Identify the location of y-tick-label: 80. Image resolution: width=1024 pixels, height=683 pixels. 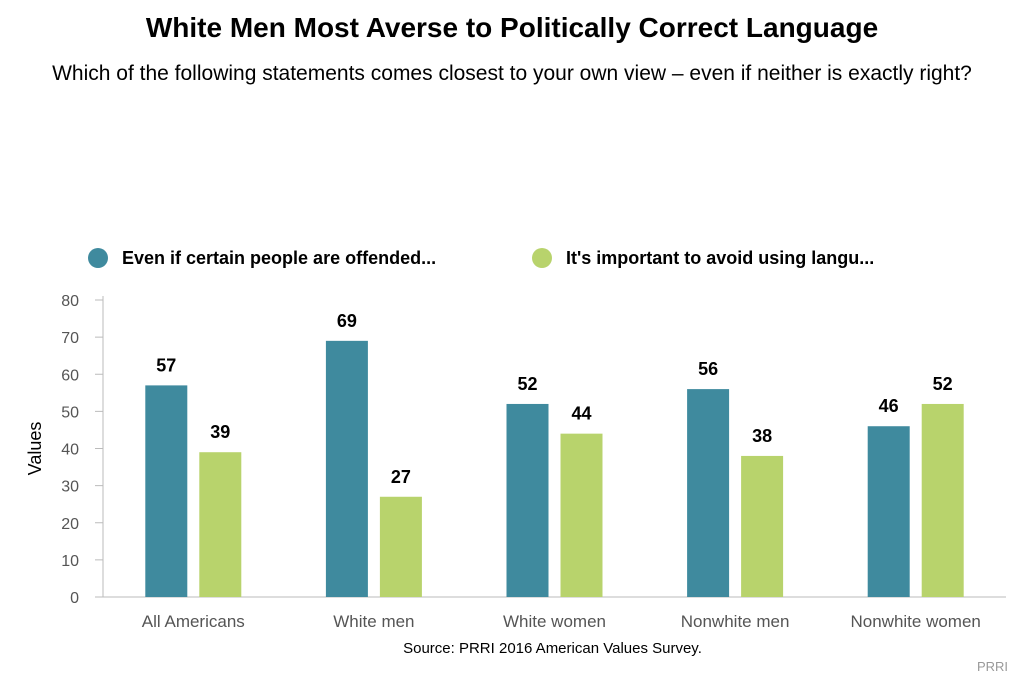
(70, 301).